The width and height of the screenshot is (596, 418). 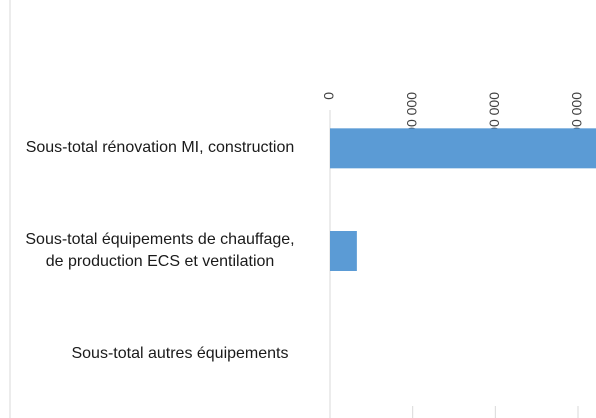 What do you see at coordinates (180, 353) in the screenshot?
I see `y-tick-label: Sous-total autres équipements` at bounding box center [180, 353].